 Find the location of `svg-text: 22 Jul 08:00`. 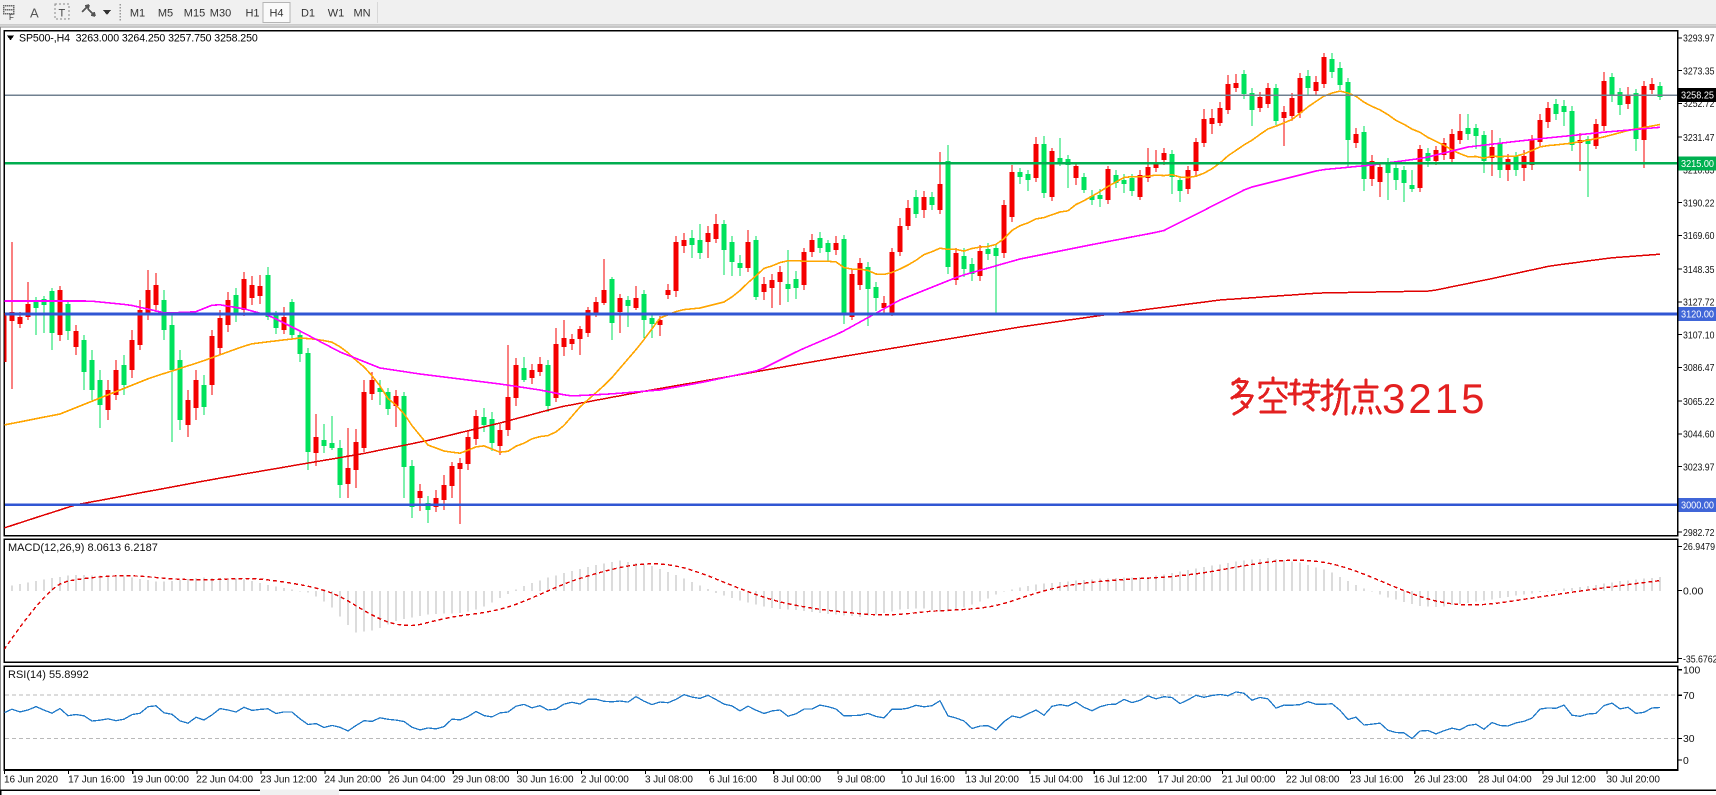

svg-text: 22 Jul 08:00 is located at coordinates (1313, 780).